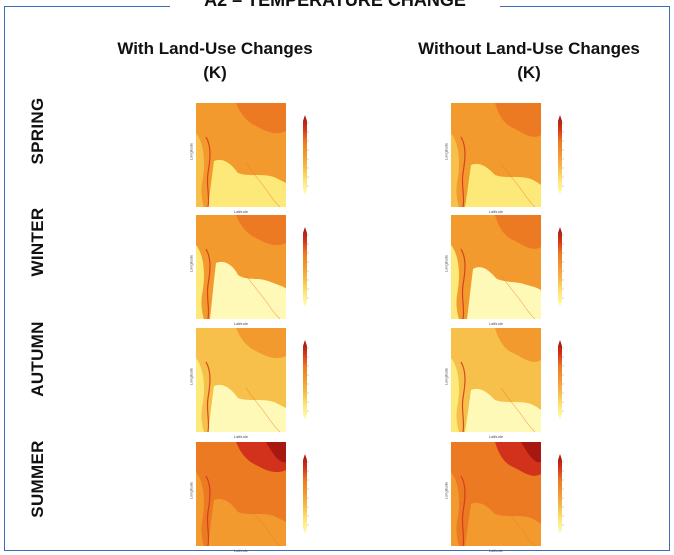 The height and width of the screenshot is (555, 674). What do you see at coordinates (215, 48) in the screenshot?
I see `column-title-text: With Land-Use Changes` at bounding box center [215, 48].